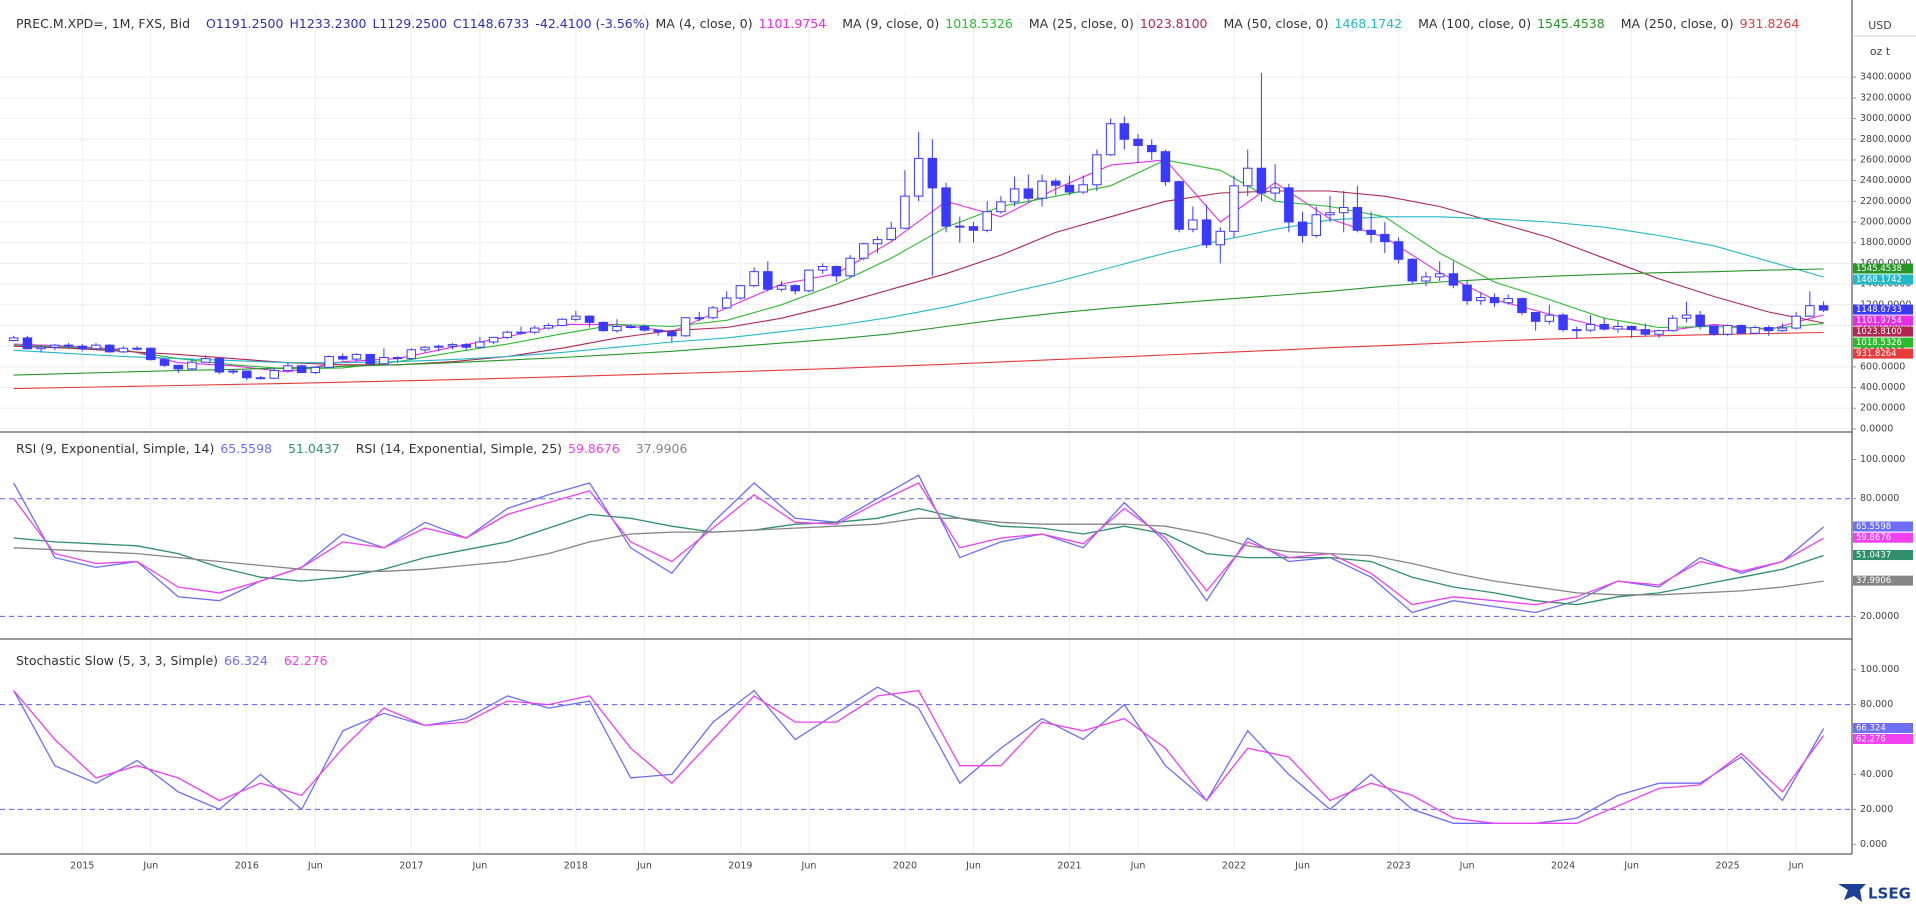 The width and height of the screenshot is (1916, 905). I want to click on legend-value: 931.8264, so click(1769, 23).